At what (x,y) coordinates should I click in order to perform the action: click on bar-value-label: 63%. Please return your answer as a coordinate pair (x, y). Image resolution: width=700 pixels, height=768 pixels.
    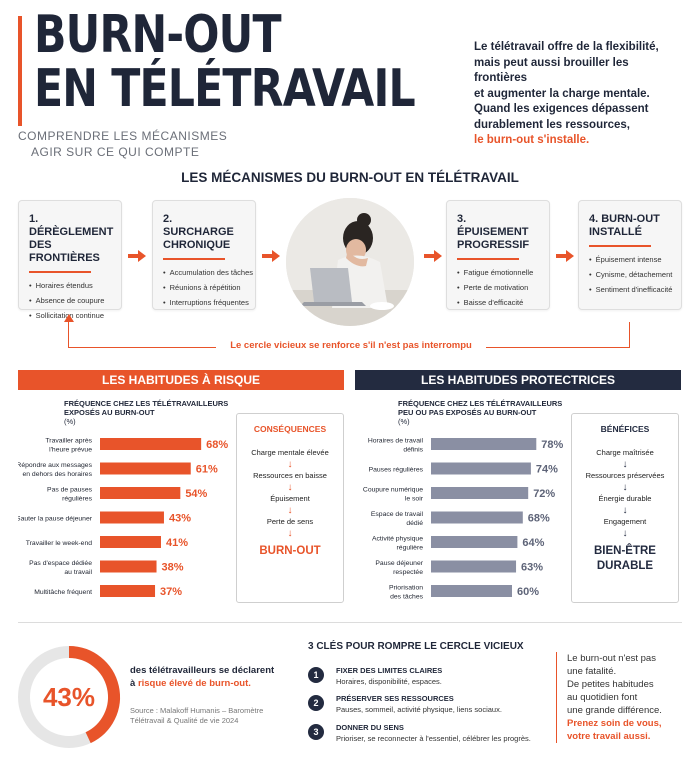
    Looking at the image, I should click on (532, 568).